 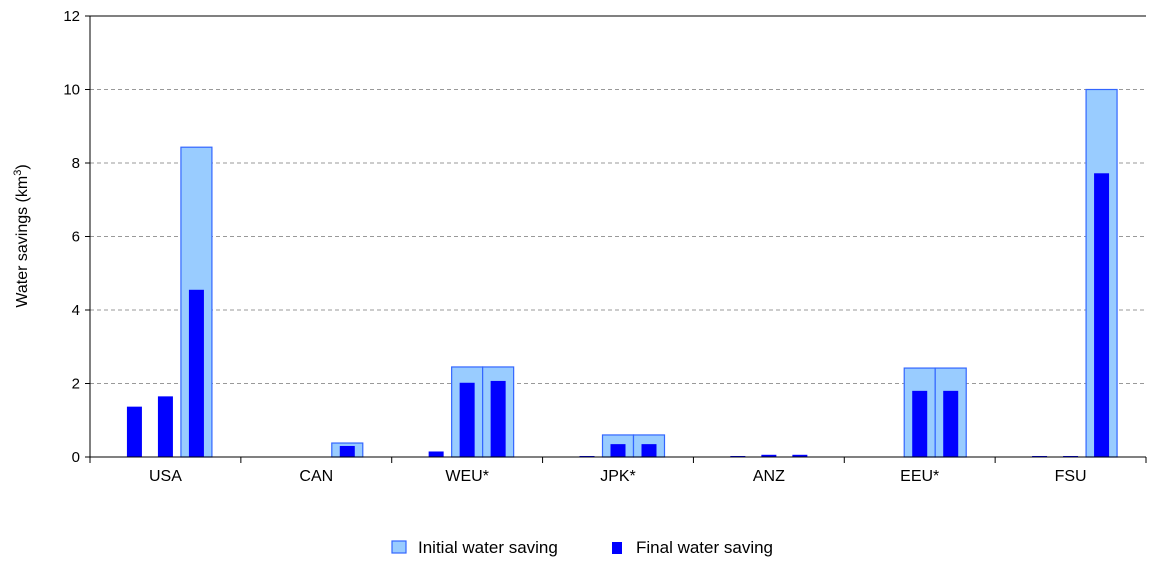 What do you see at coordinates (919, 476) in the screenshot?
I see `category-label-5: EEU*` at bounding box center [919, 476].